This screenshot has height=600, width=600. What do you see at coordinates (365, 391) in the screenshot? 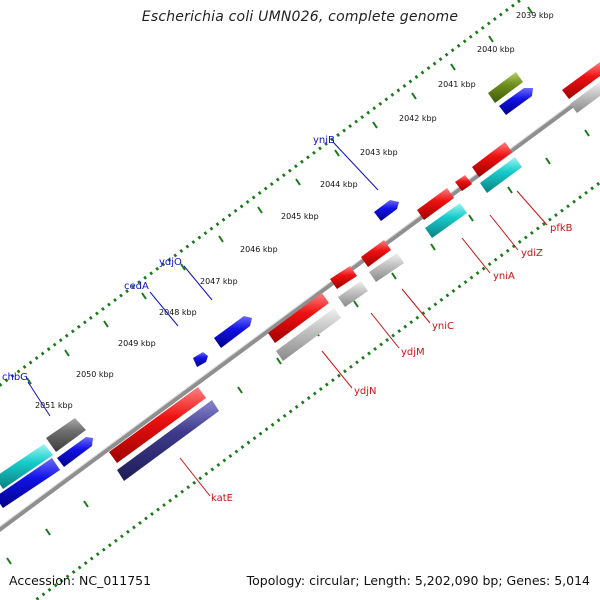
I see `gene-label: ydjN` at bounding box center [365, 391].